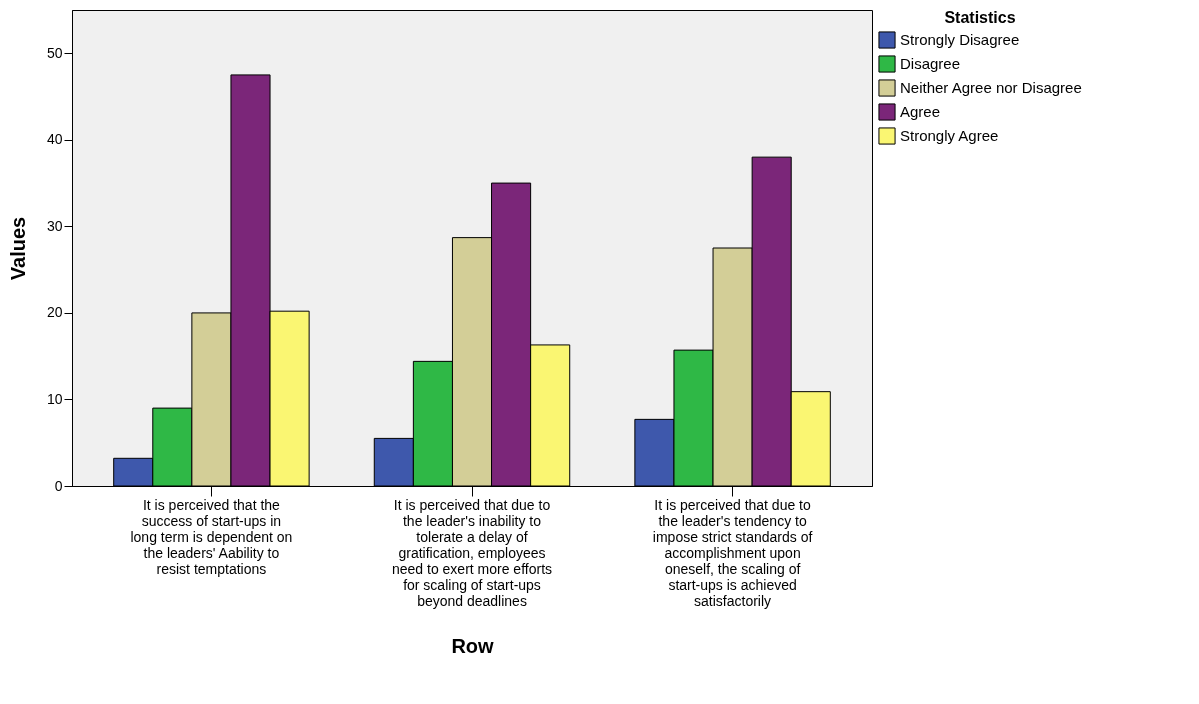 The image size is (1199, 704). Describe the element at coordinates (949, 135) in the screenshot. I see `legend-label: Strongly Agree` at that location.